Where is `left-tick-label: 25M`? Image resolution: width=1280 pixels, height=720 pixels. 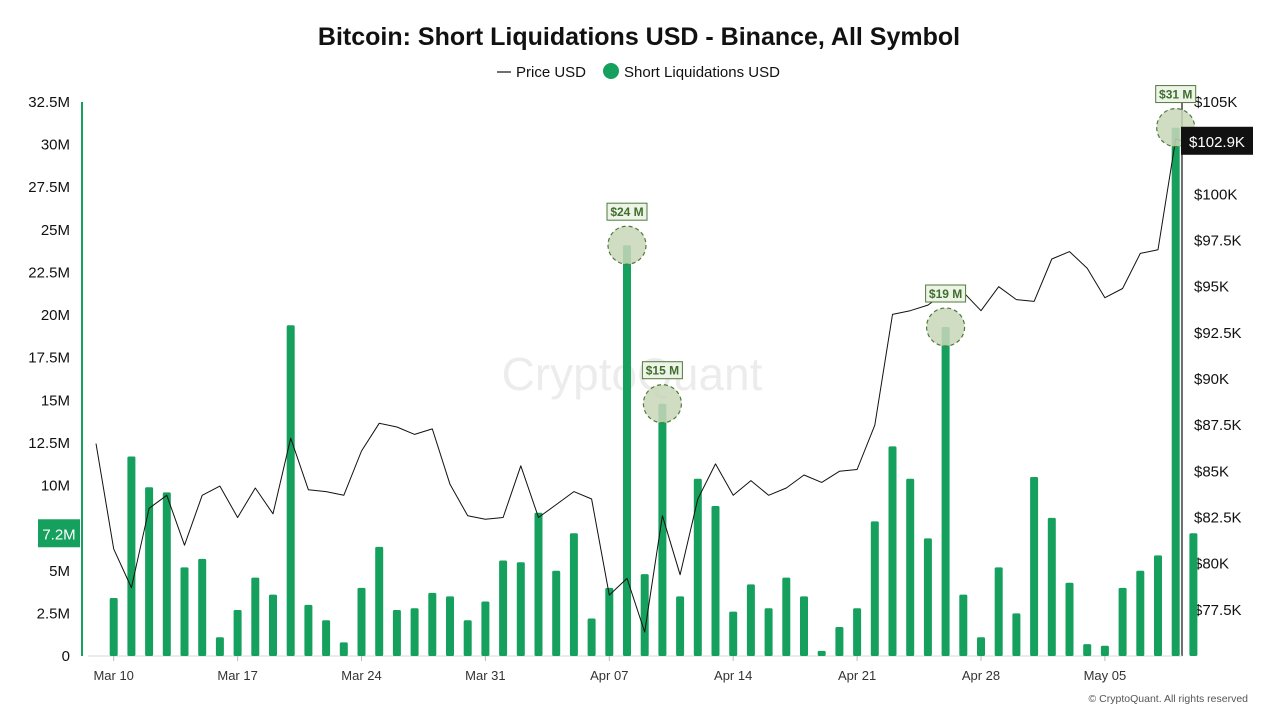 left-tick-label: 25M is located at coordinates (55, 230).